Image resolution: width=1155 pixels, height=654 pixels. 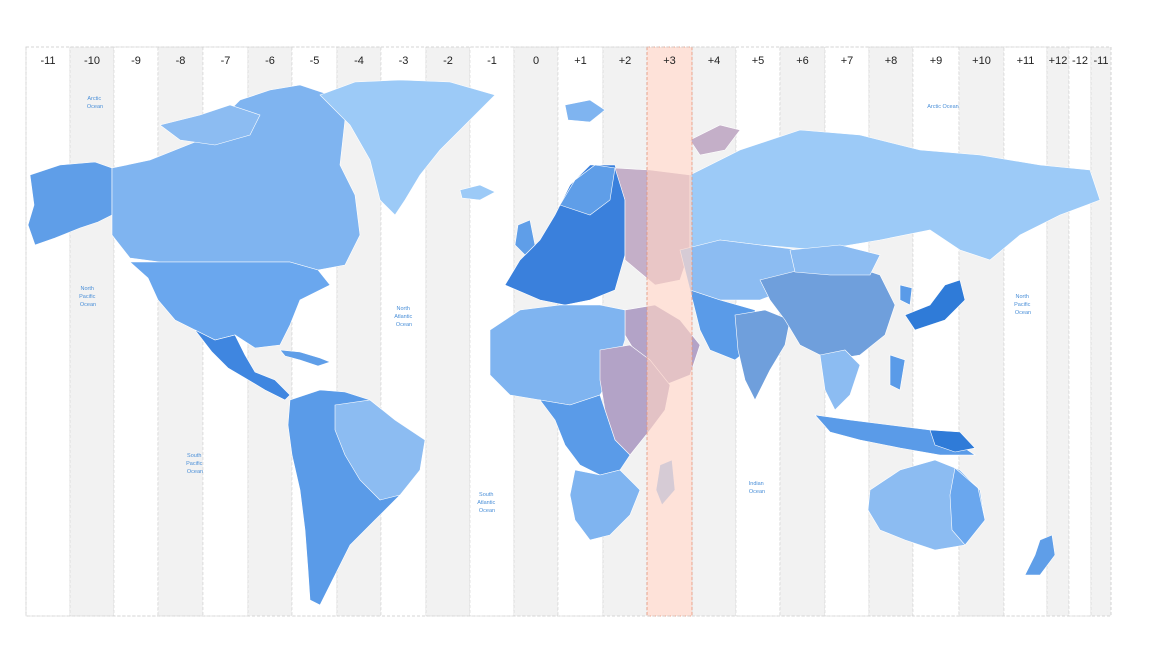 I want to click on time-zone-label: +5, so click(x=758, y=61).